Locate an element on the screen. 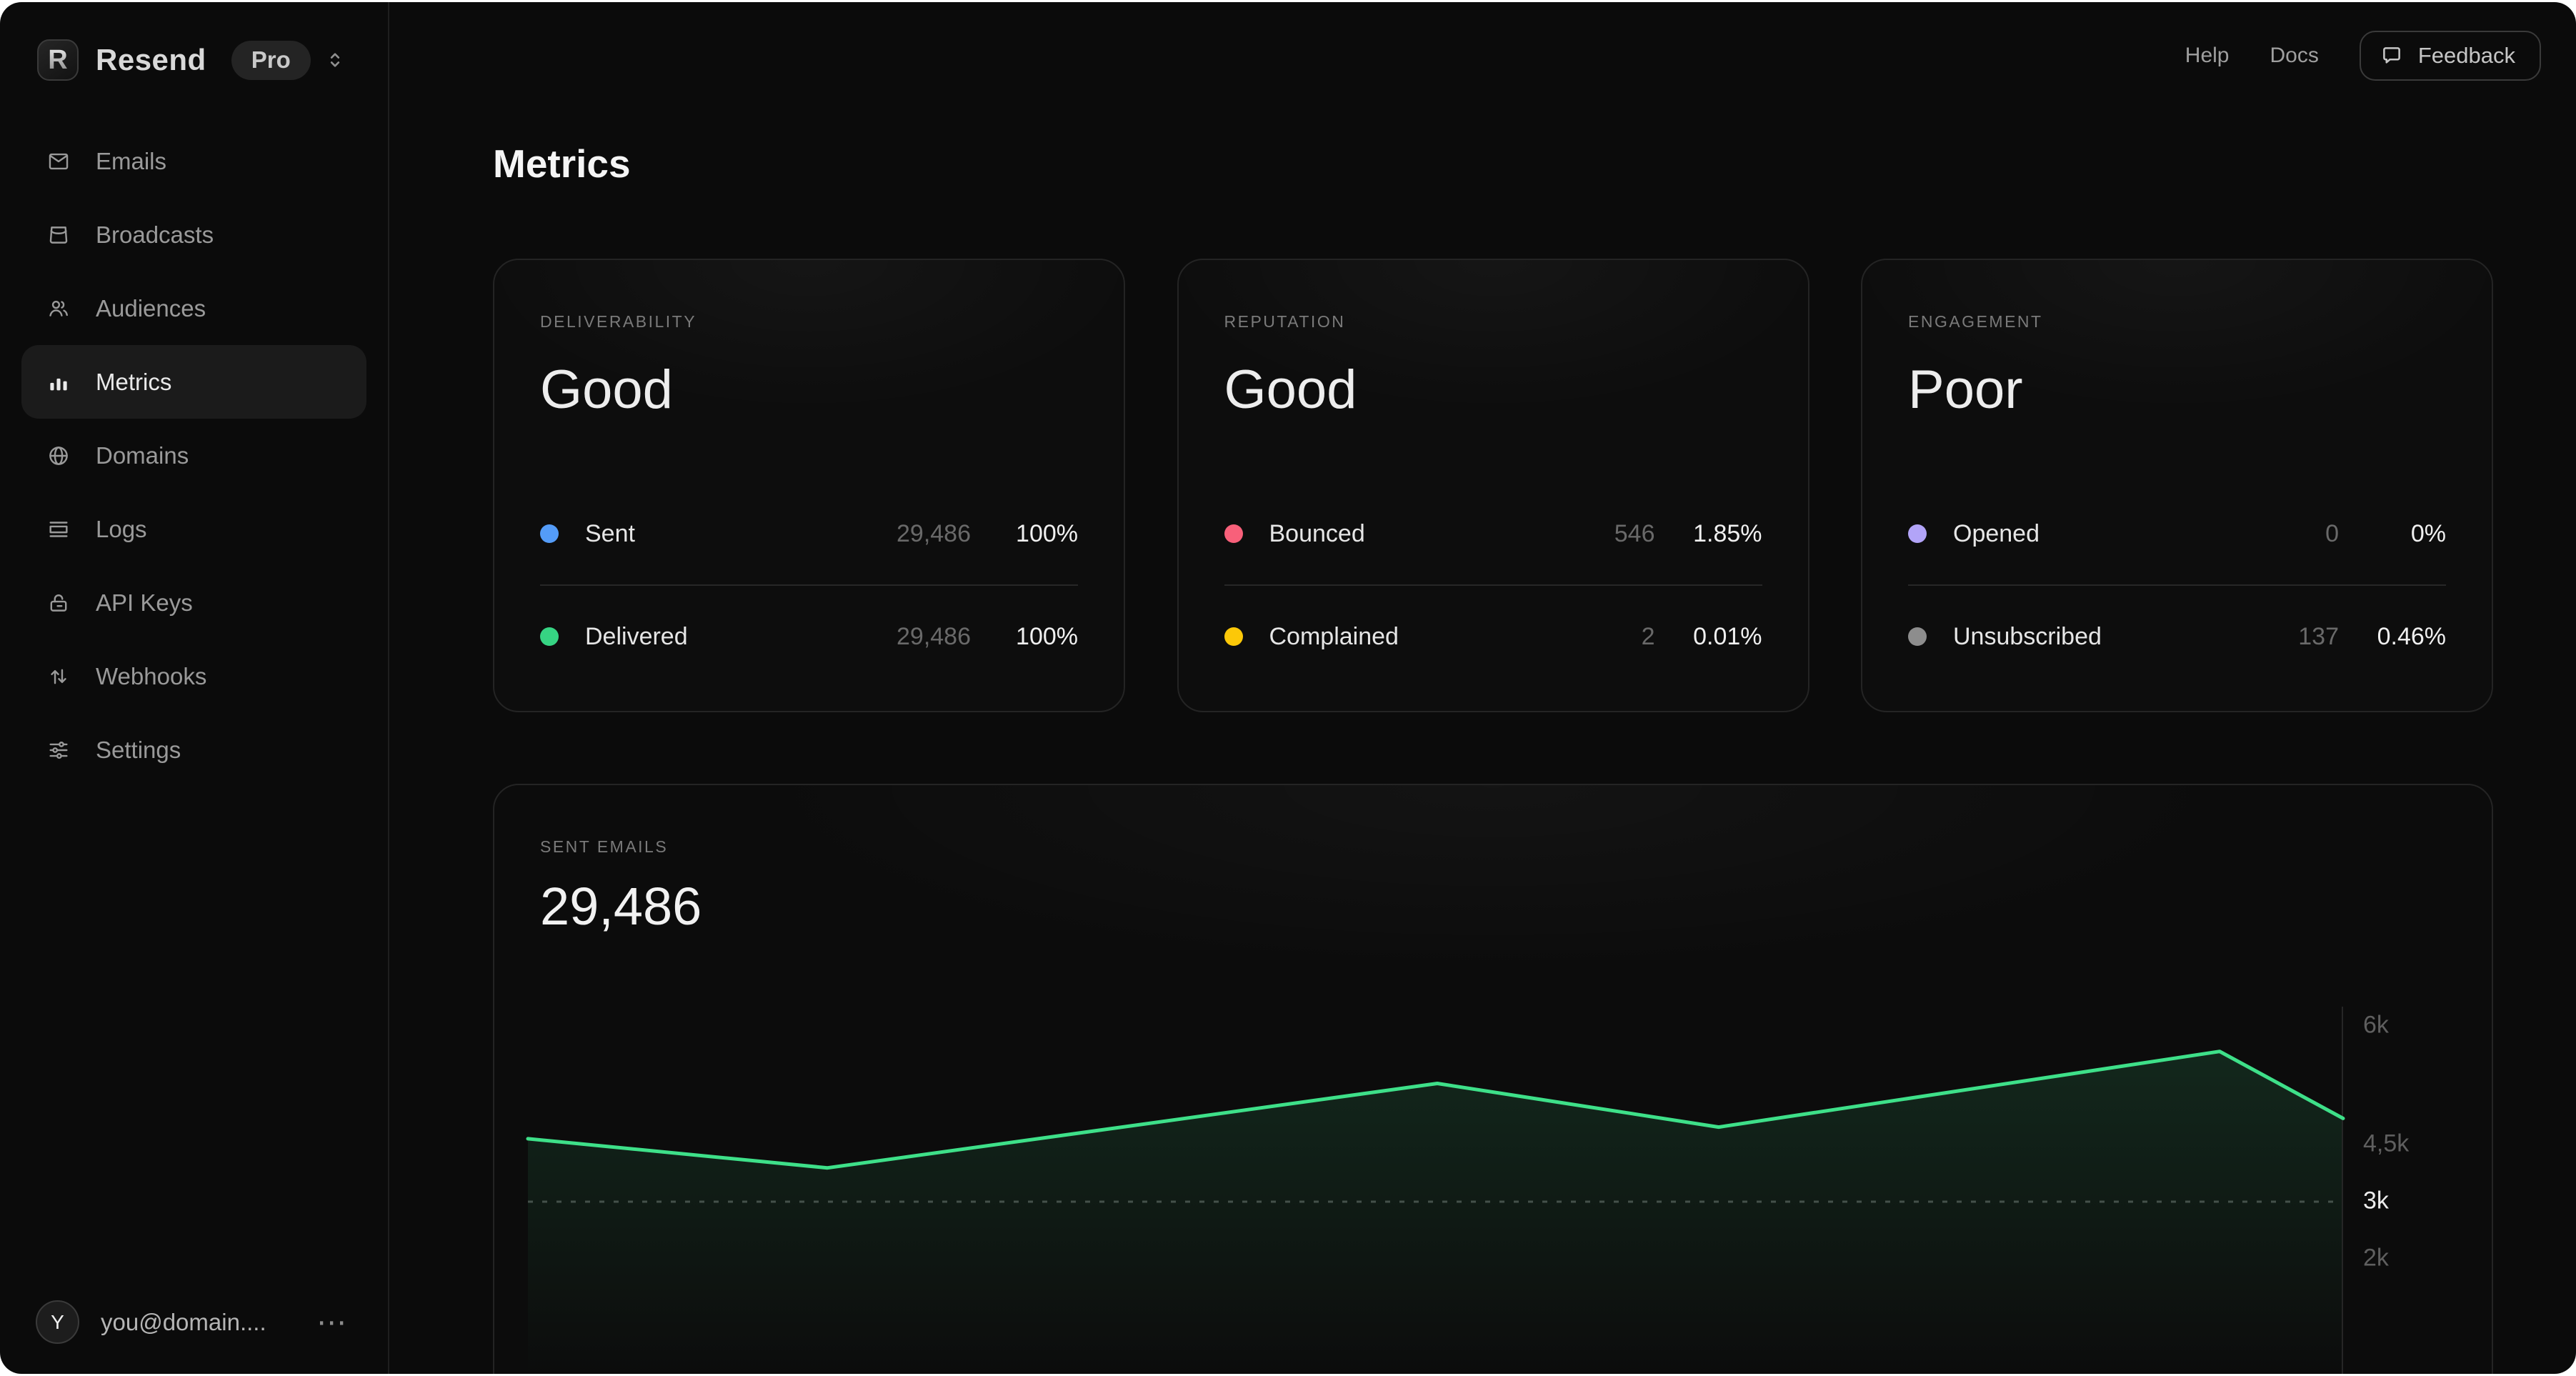 Image resolution: width=2576 pixels, height=1376 pixels. sidebar-item-emails: Emails is located at coordinates (194, 161).